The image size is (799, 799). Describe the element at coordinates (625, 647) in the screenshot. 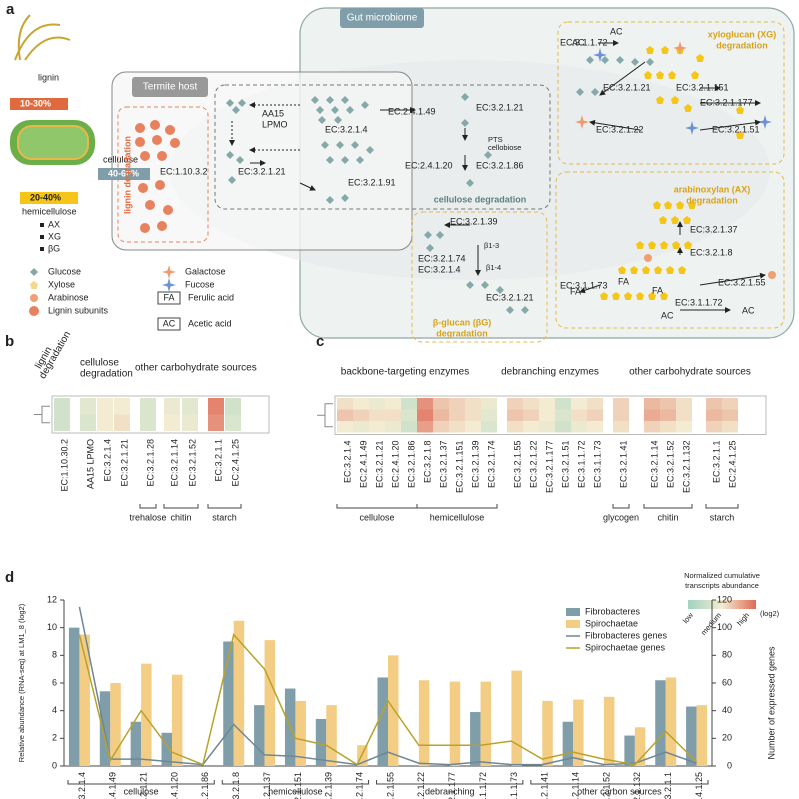

I see `legend-label: Spirochaetae genes` at that location.